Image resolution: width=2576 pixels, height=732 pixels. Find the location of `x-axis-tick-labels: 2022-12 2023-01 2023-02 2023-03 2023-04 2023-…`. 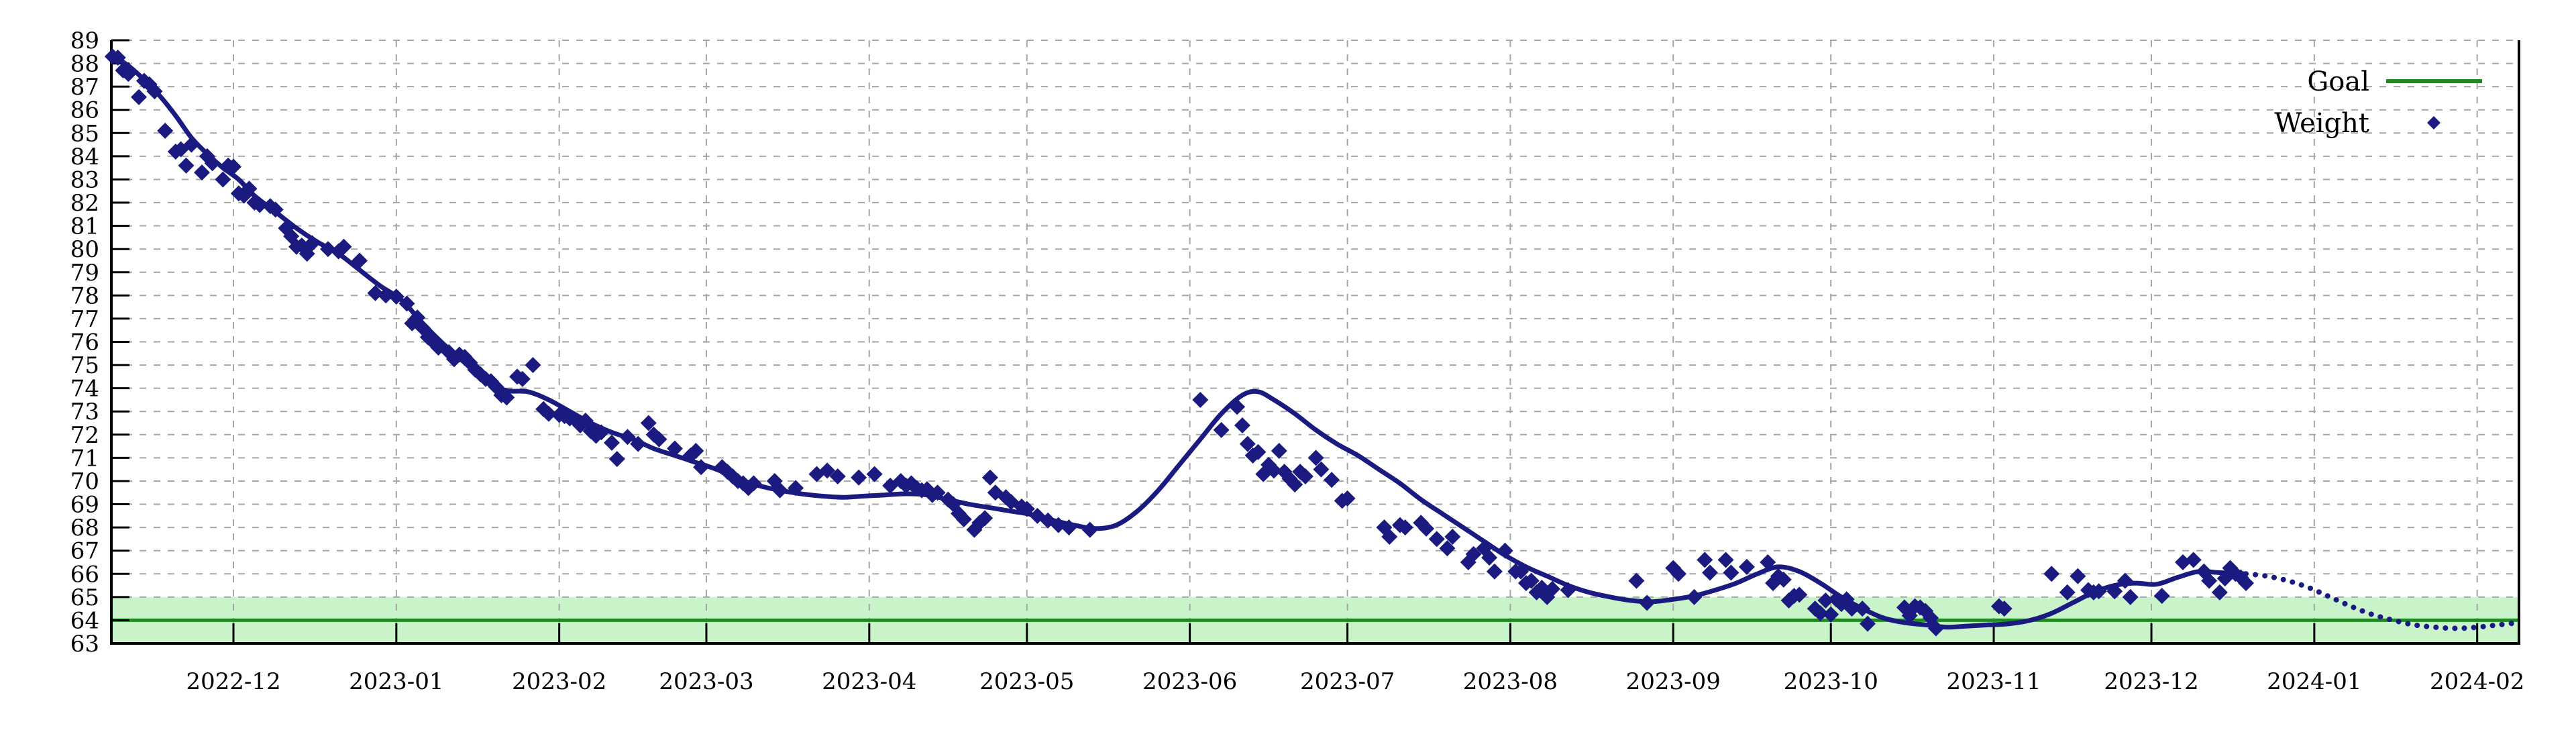

x-axis-tick-labels: 2022-12 2023-01 2023-02 2023-03 2023-04 2023-… is located at coordinates (1355, 681).